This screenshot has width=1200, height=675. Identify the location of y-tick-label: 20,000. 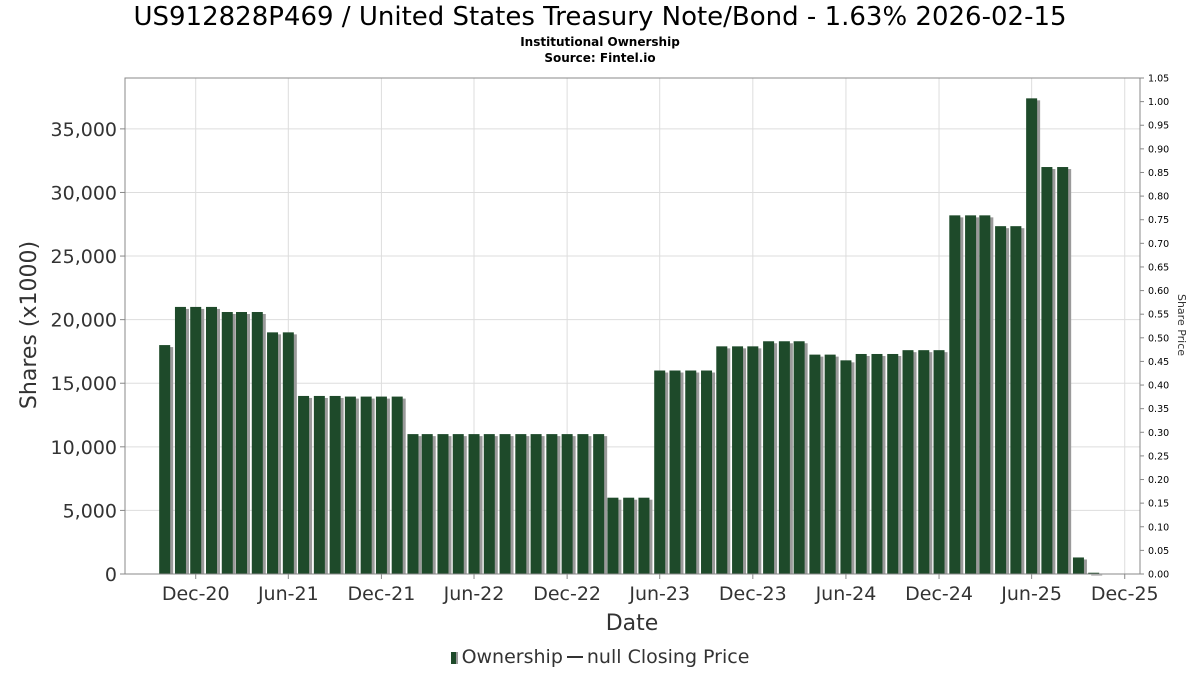
(84, 321).